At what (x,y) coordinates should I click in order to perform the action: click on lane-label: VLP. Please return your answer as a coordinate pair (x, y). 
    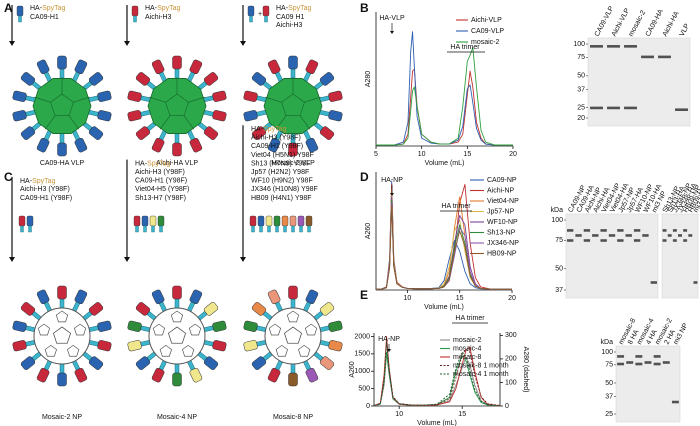
    Looking at the image, I should click on (685, 30).